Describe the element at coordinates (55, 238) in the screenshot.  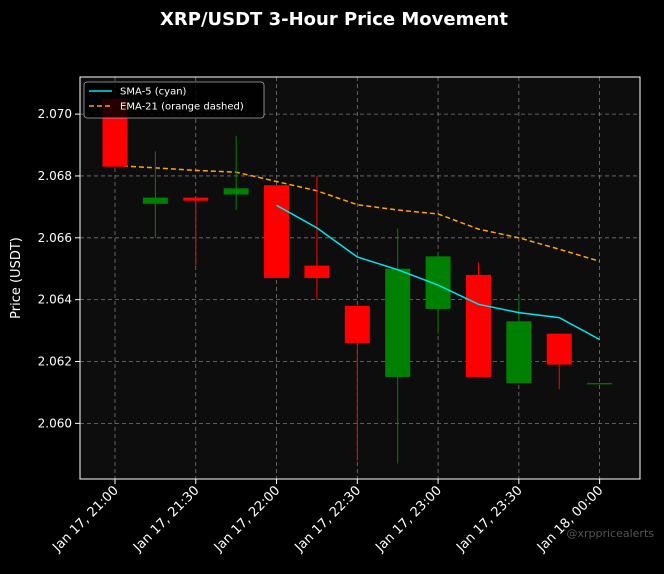
I see `y-tick-label: 2.066` at that location.